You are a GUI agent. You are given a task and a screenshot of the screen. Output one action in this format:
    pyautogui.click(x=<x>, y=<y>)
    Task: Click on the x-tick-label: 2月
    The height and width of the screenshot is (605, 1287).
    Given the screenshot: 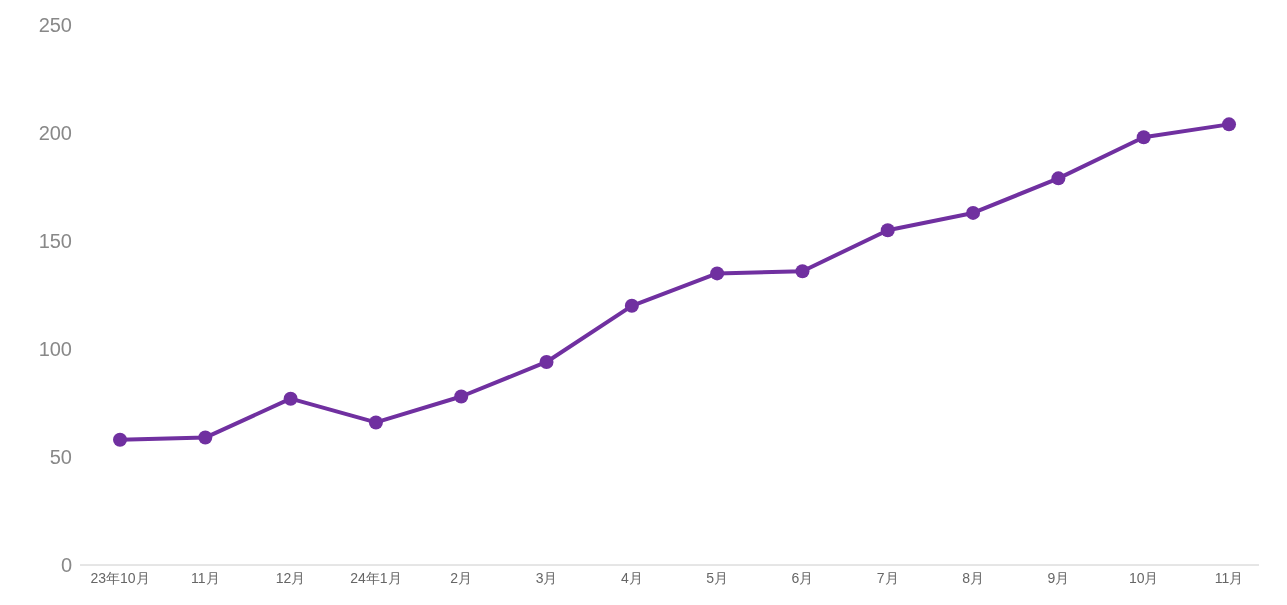 What is the action you would take?
    pyautogui.click(x=461, y=577)
    